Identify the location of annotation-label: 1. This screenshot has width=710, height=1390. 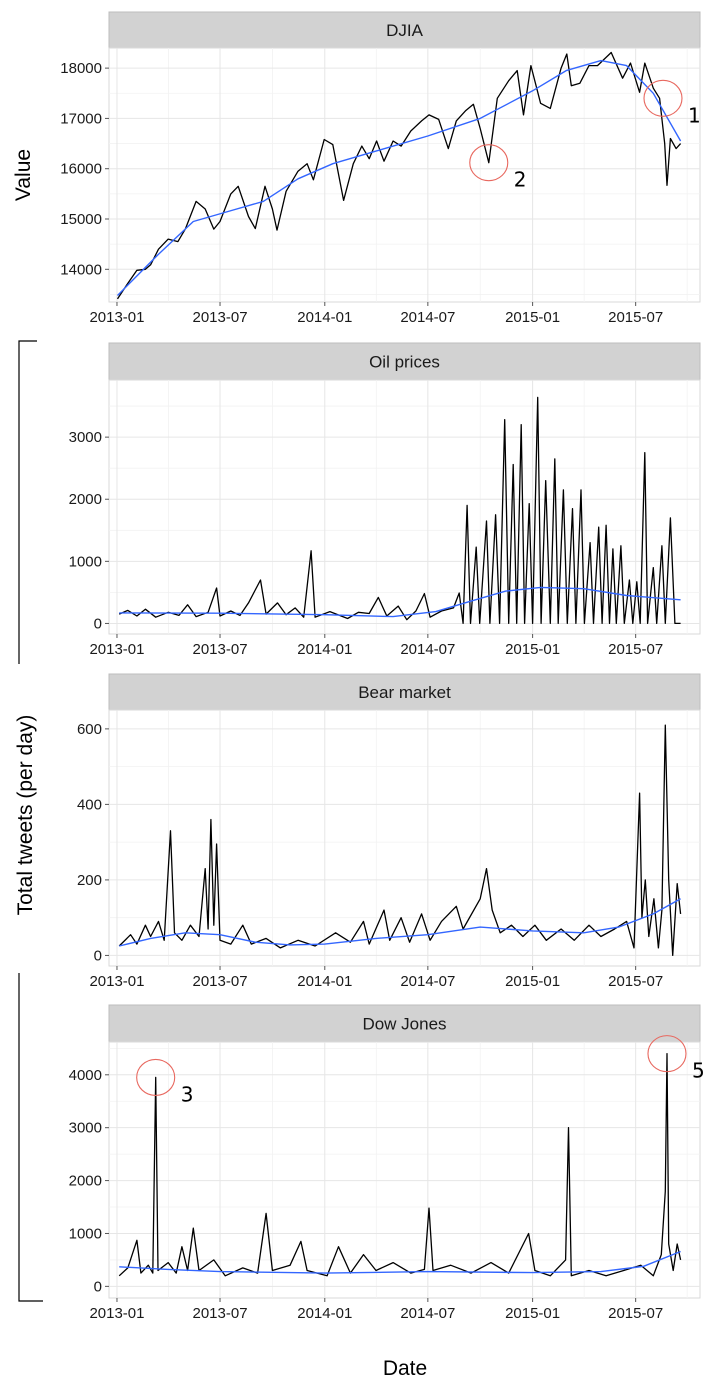
(694, 115).